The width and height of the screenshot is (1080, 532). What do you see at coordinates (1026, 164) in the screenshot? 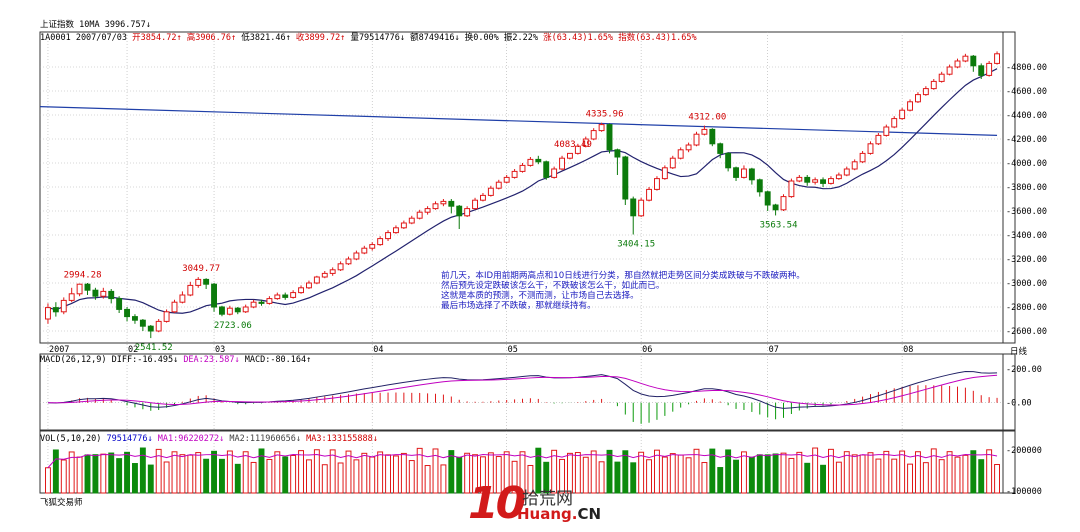
I see `y-tick-label: -4000.00` at bounding box center [1026, 164].